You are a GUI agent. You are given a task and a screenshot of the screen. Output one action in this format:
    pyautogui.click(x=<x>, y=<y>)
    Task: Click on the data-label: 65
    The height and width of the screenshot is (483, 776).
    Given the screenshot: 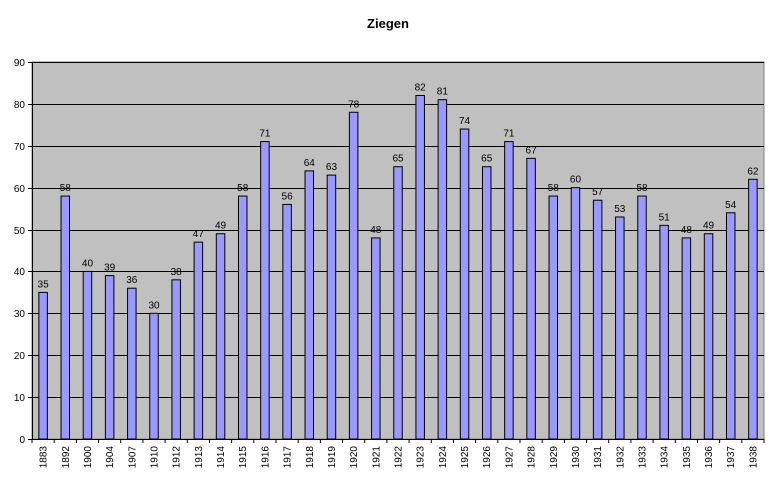 What is the action you would take?
    pyautogui.click(x=487, y=159)
    